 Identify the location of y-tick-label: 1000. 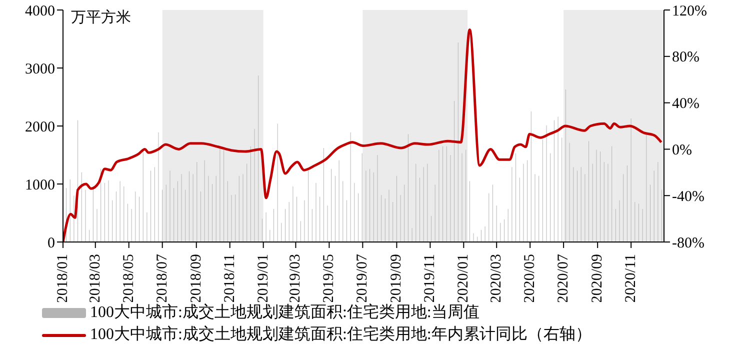
(40, 185).